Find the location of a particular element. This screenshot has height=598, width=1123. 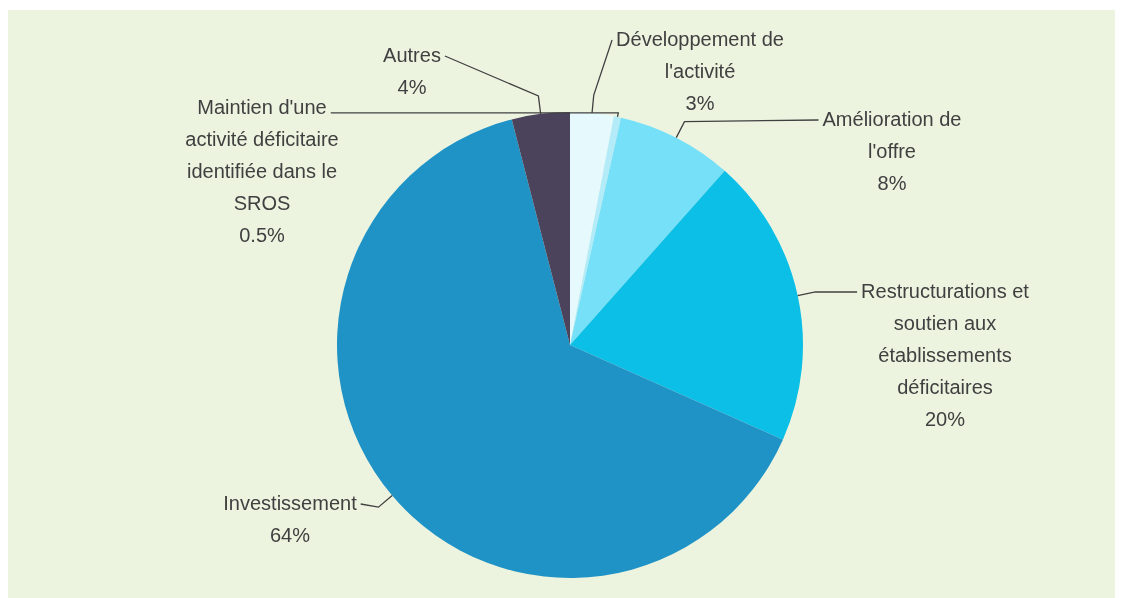

data-label: 3% is located at coordinates (700, 102).